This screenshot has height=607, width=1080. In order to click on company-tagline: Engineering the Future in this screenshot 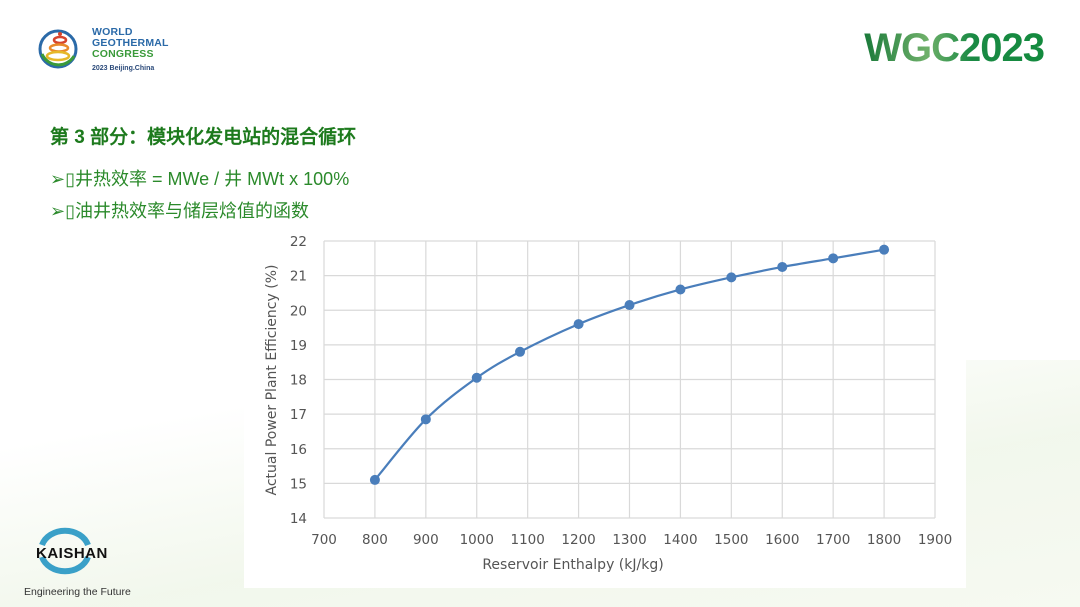, I will do `click(77, 592)`.